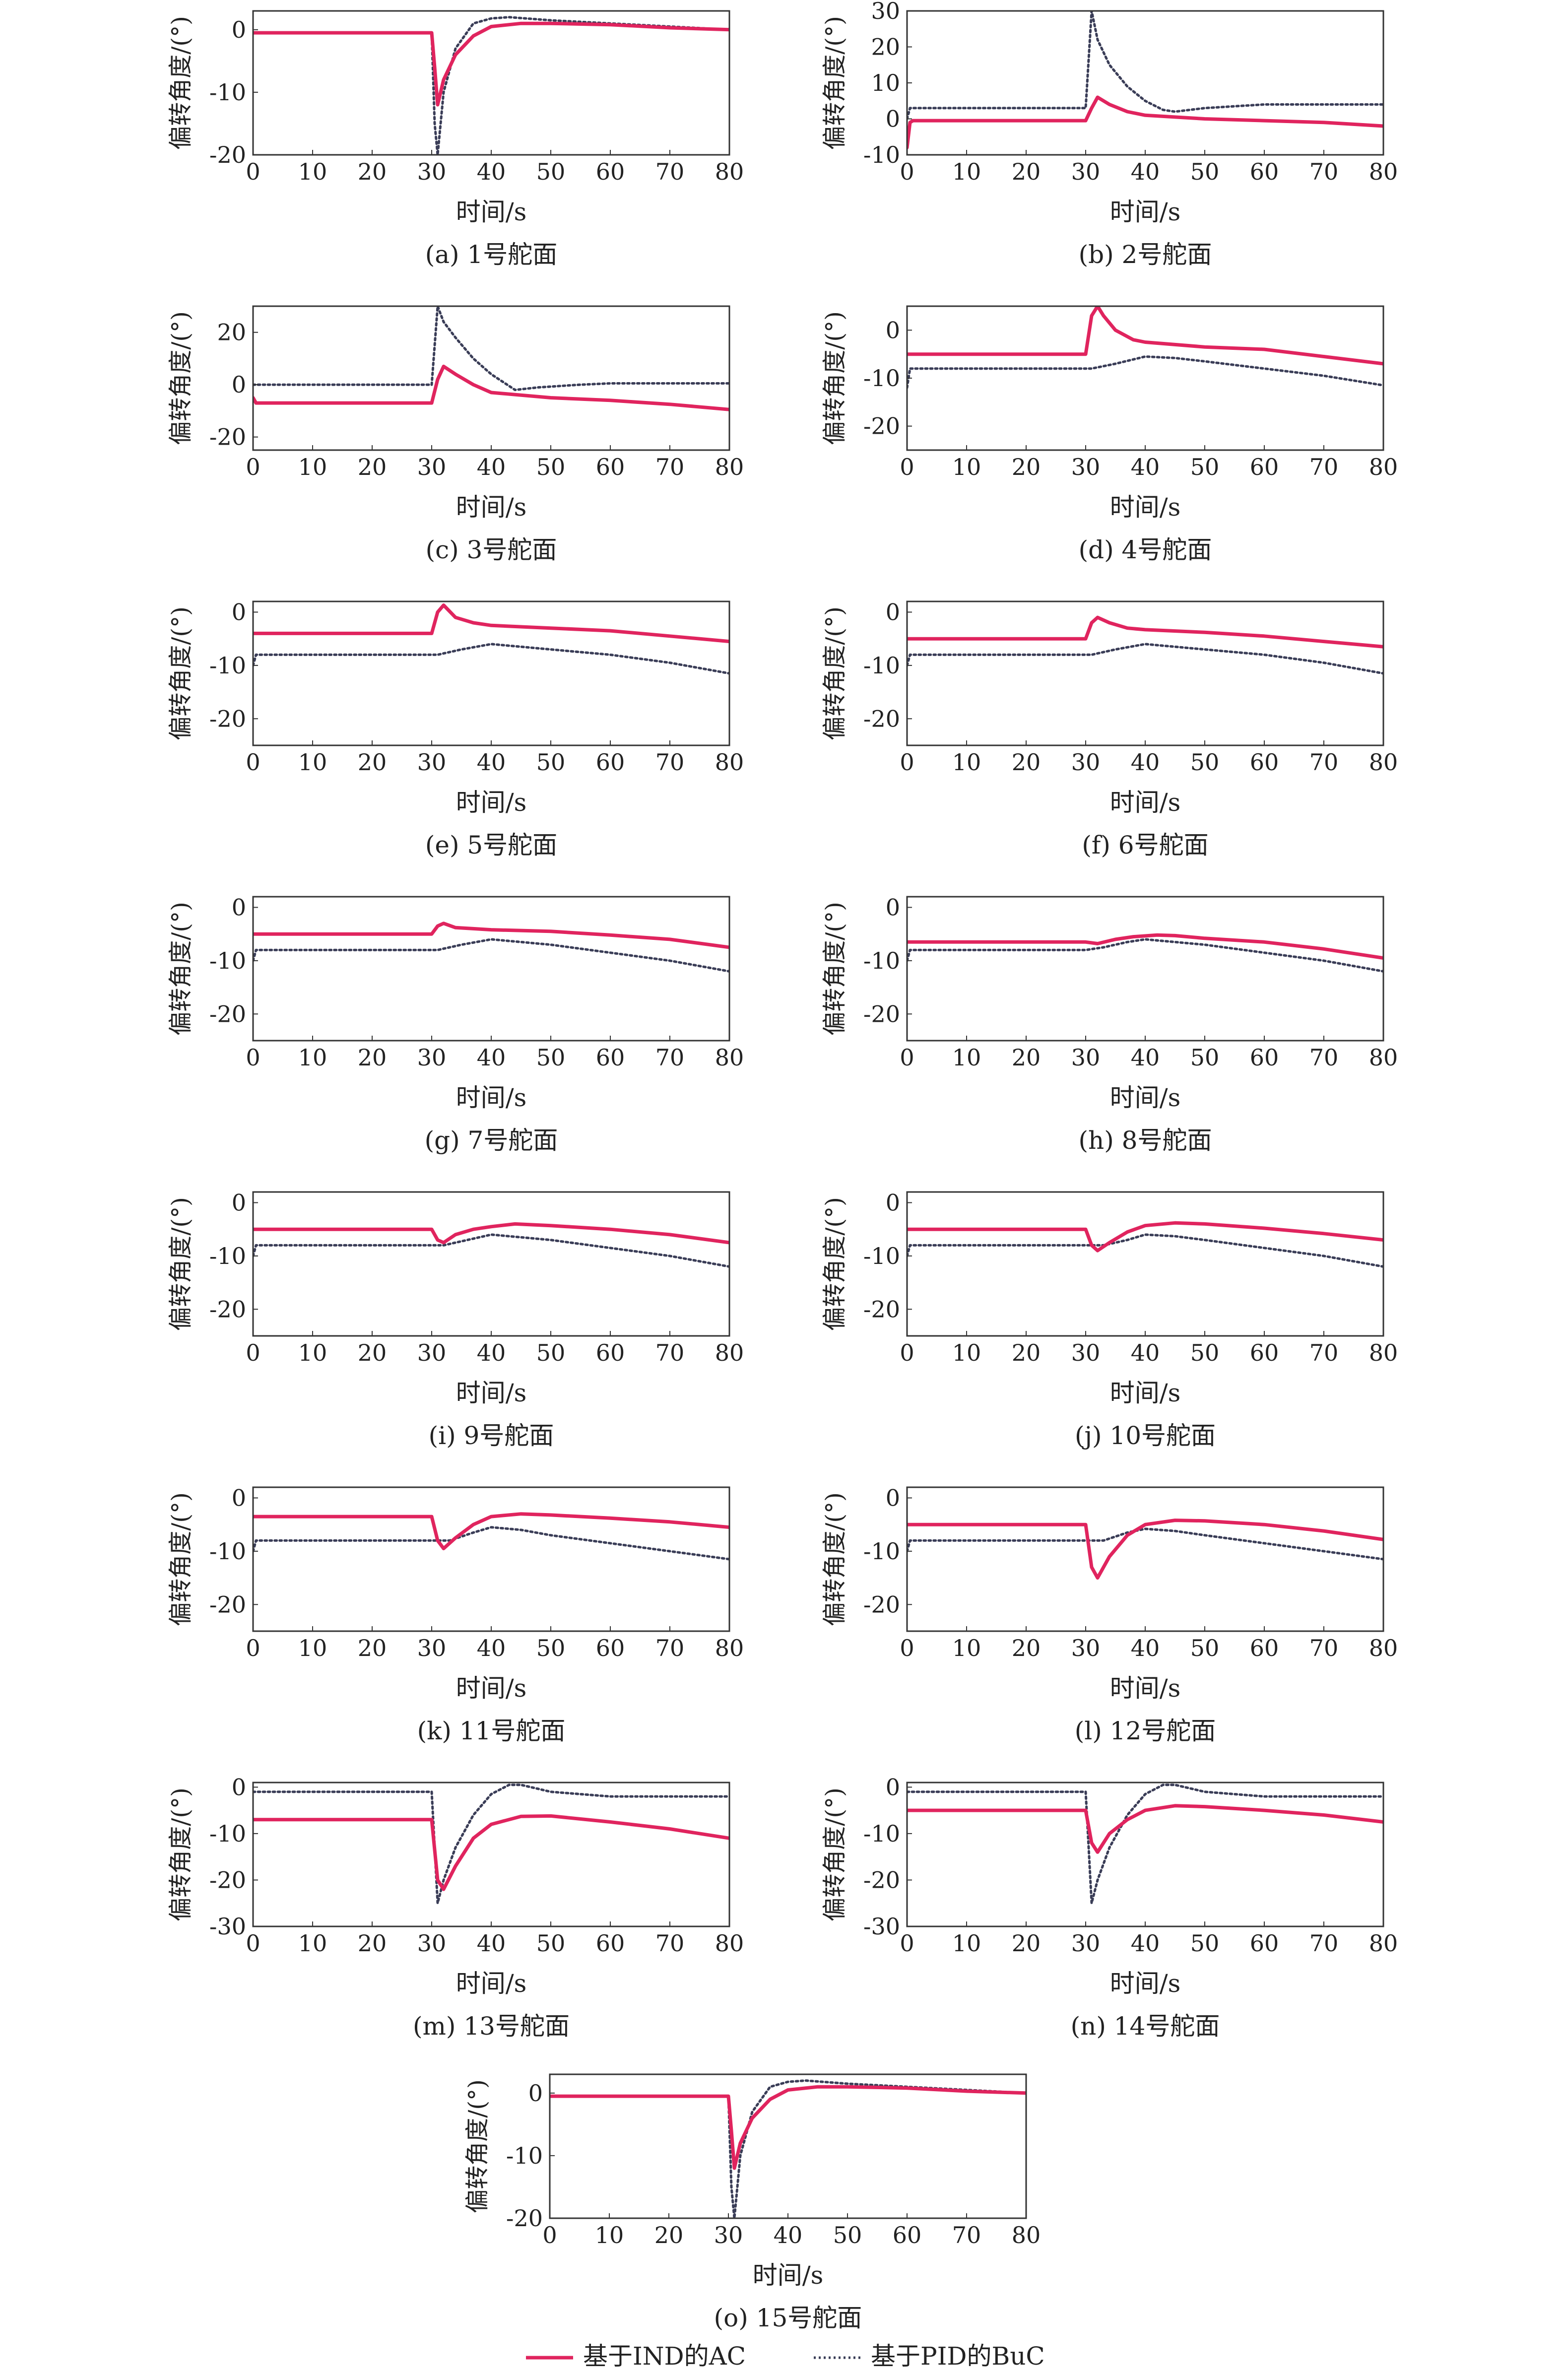  What do you see at coordinates (491, 549) in the screenshot?
I see `subplot-caption: (c) 3号舵面` at bounding box center [491, 549].